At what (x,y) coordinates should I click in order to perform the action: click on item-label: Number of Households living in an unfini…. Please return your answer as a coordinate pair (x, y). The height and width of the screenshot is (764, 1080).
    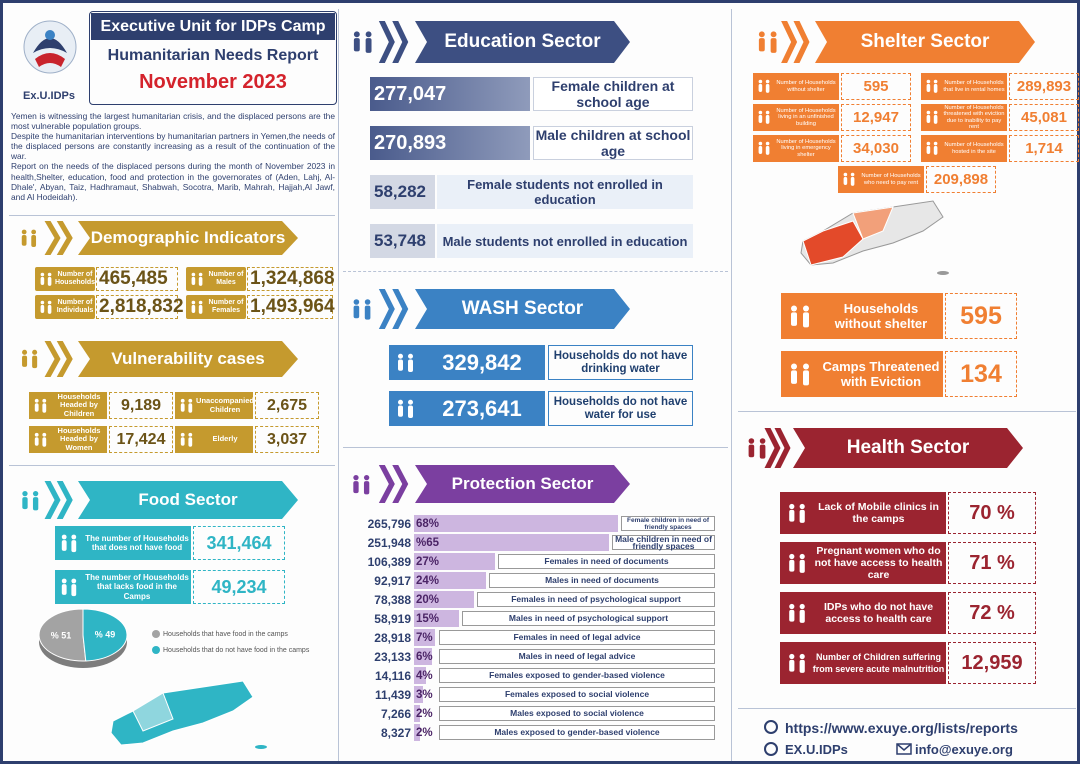
    Looking at the image, I should click on (806, 117).